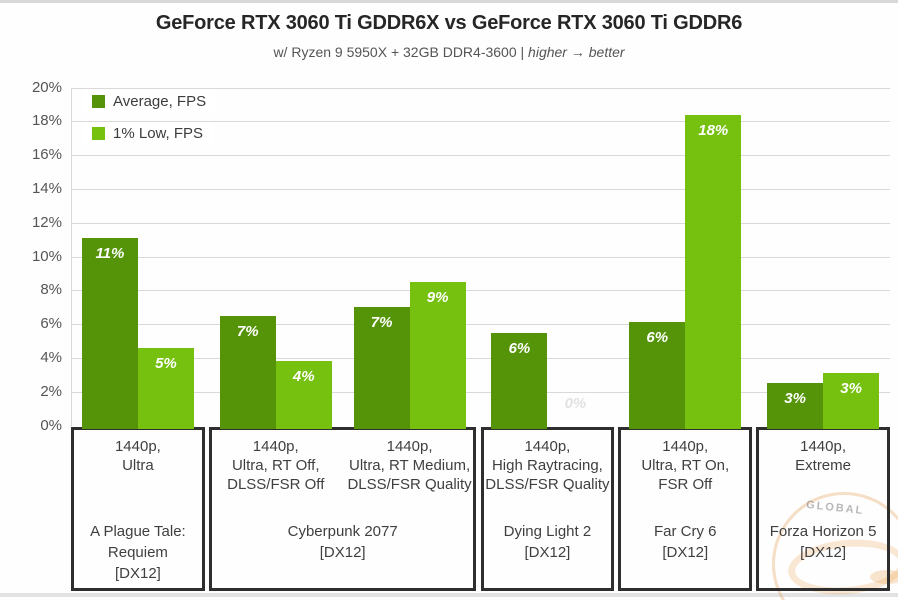  I want to click on legend-item-low: 1% Low, FPS, so click(149, 133).